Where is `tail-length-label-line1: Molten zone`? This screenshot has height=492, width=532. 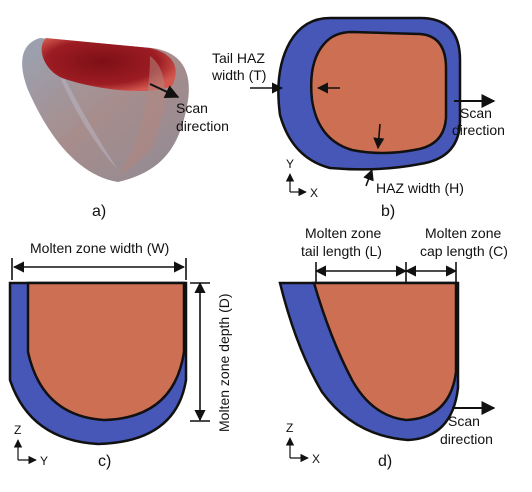 tail-length-label-line1: Molten zone is located at coordinates (343, 233).